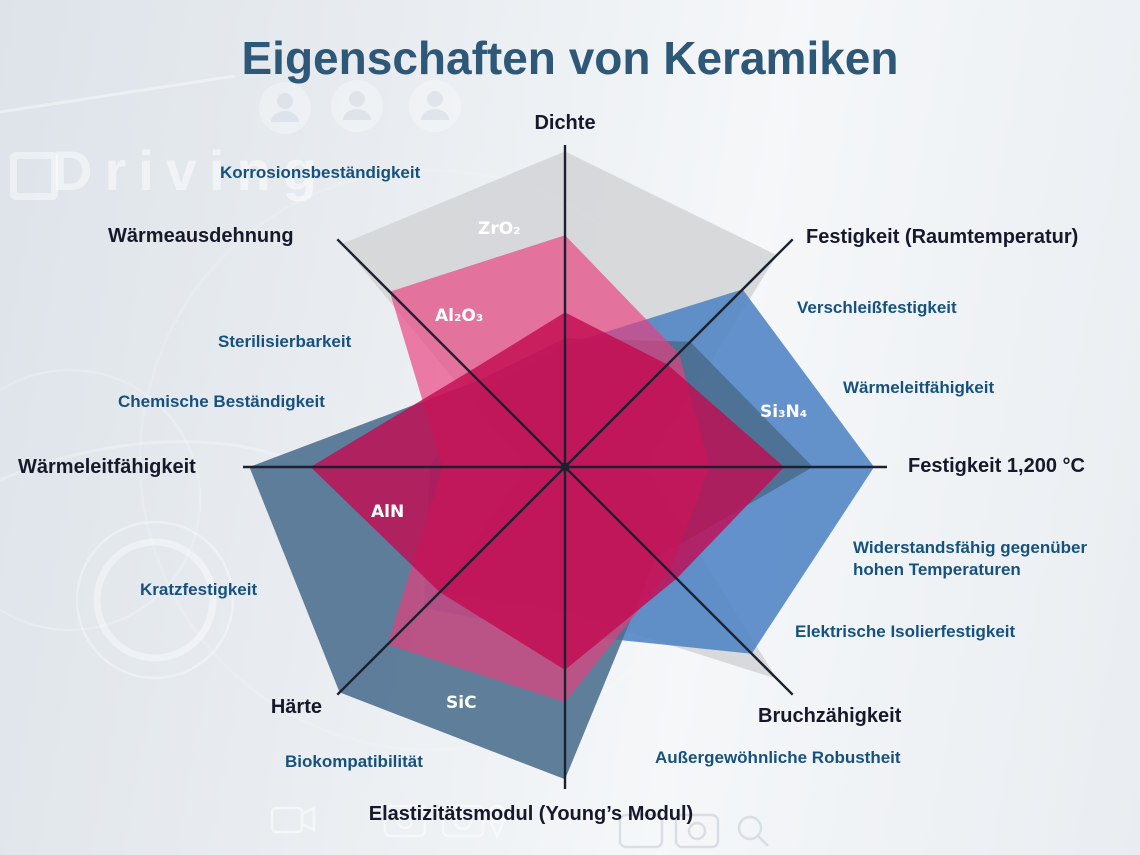 This screenshot has height=855, width=1140. I want to click on axis-line-haerte, so click(451, 581).